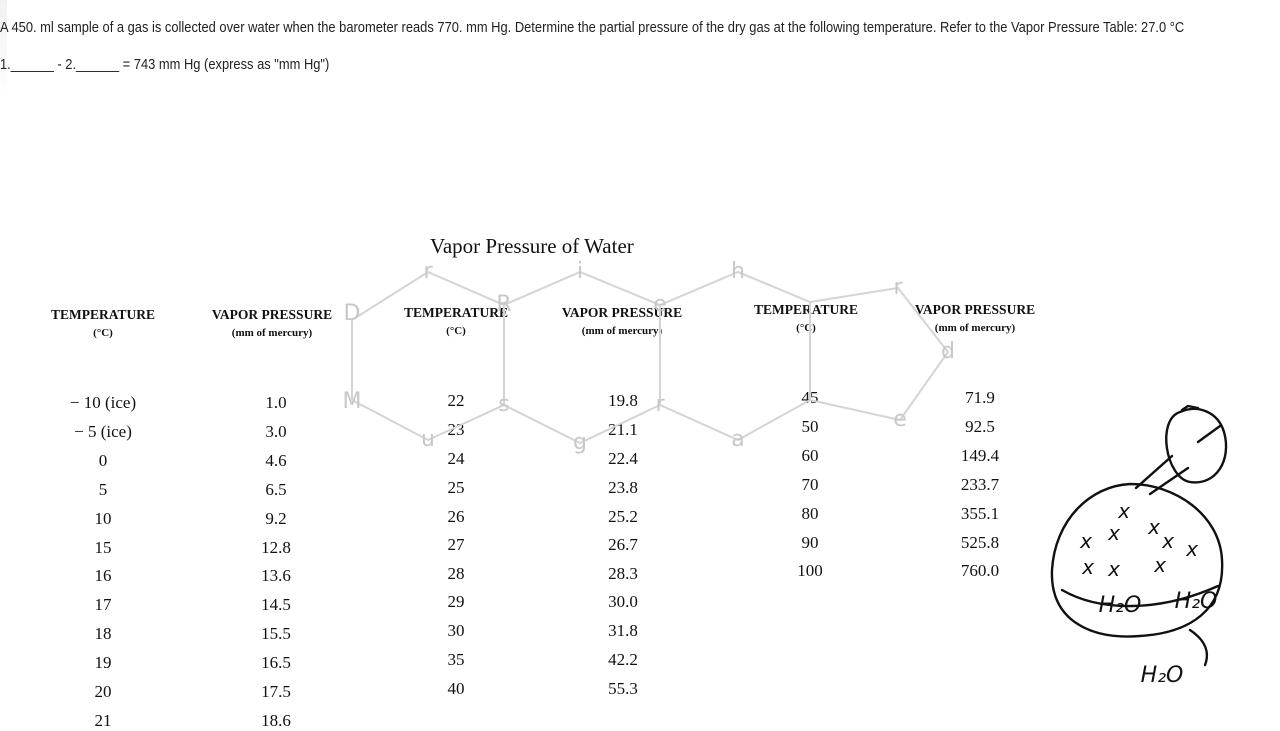 This screenshot has height=731, width=1280. Describe the element at coordinates (810, 455) in the screenshot. I see `temperature-cell: 60` at that location.